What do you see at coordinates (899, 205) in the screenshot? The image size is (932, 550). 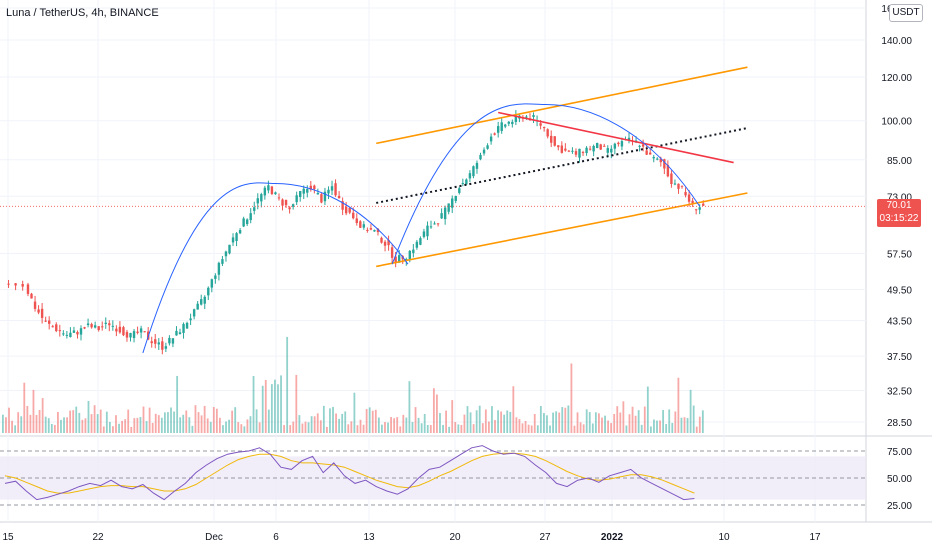 I see `last-price-value: 70.01` at bounding box center [899, 205].